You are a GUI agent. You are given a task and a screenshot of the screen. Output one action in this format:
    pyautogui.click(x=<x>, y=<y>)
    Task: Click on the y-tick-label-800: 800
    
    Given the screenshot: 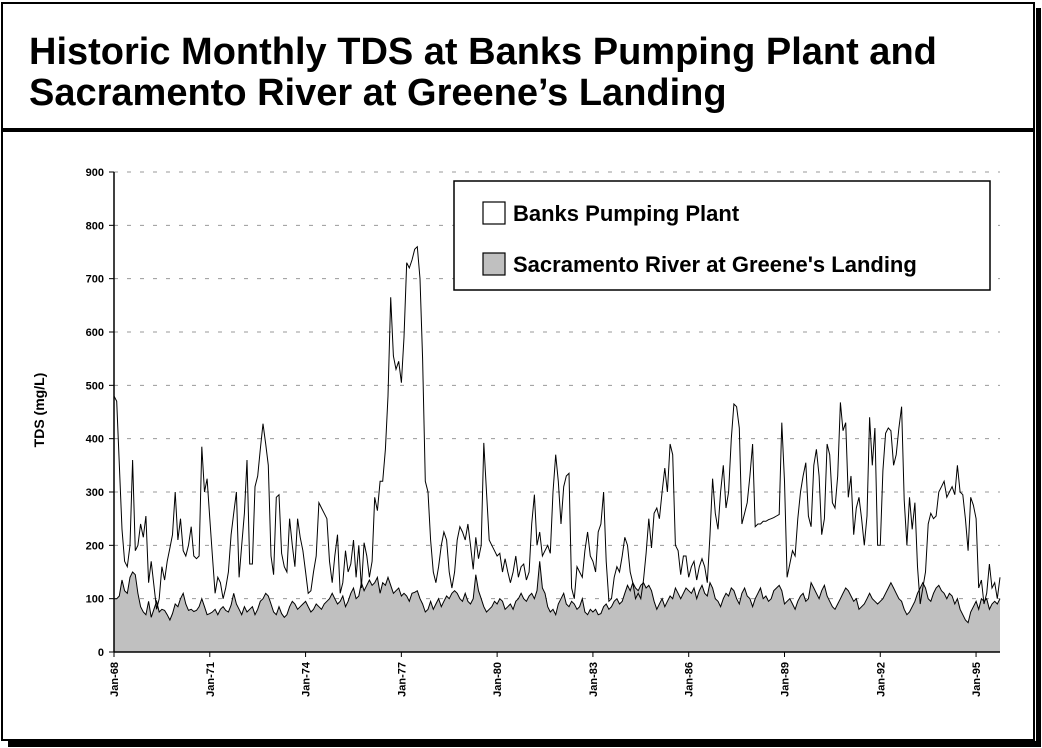 What is the action you would take?
    pyautogui.click(x=95, y=226)
    